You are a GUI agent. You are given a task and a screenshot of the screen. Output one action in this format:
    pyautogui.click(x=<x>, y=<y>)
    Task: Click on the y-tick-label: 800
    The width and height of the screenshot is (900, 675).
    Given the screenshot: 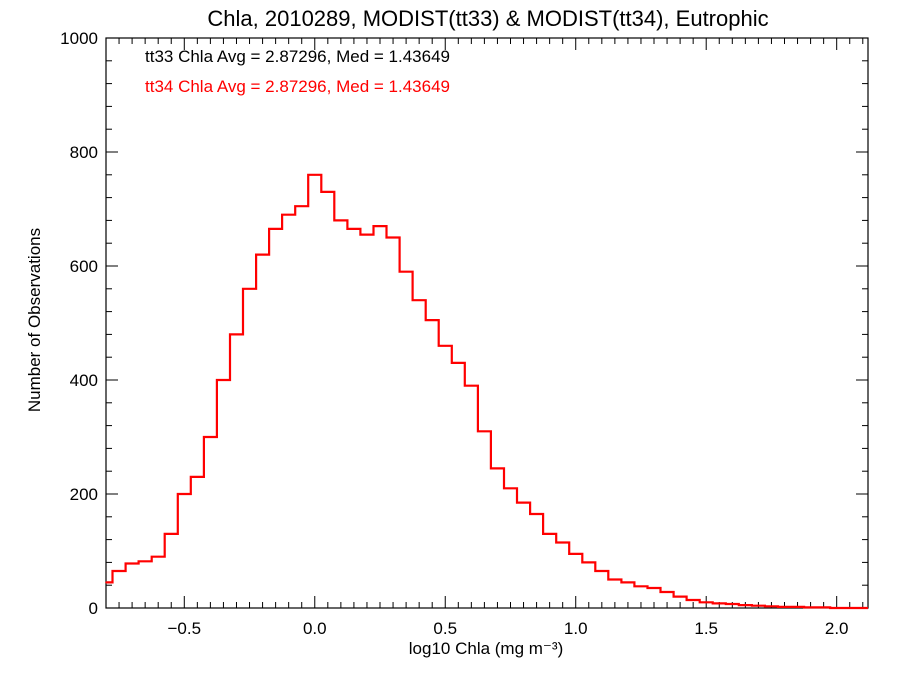 What is the action you would take?
    pyautogui.click(x=84, y=152)
    